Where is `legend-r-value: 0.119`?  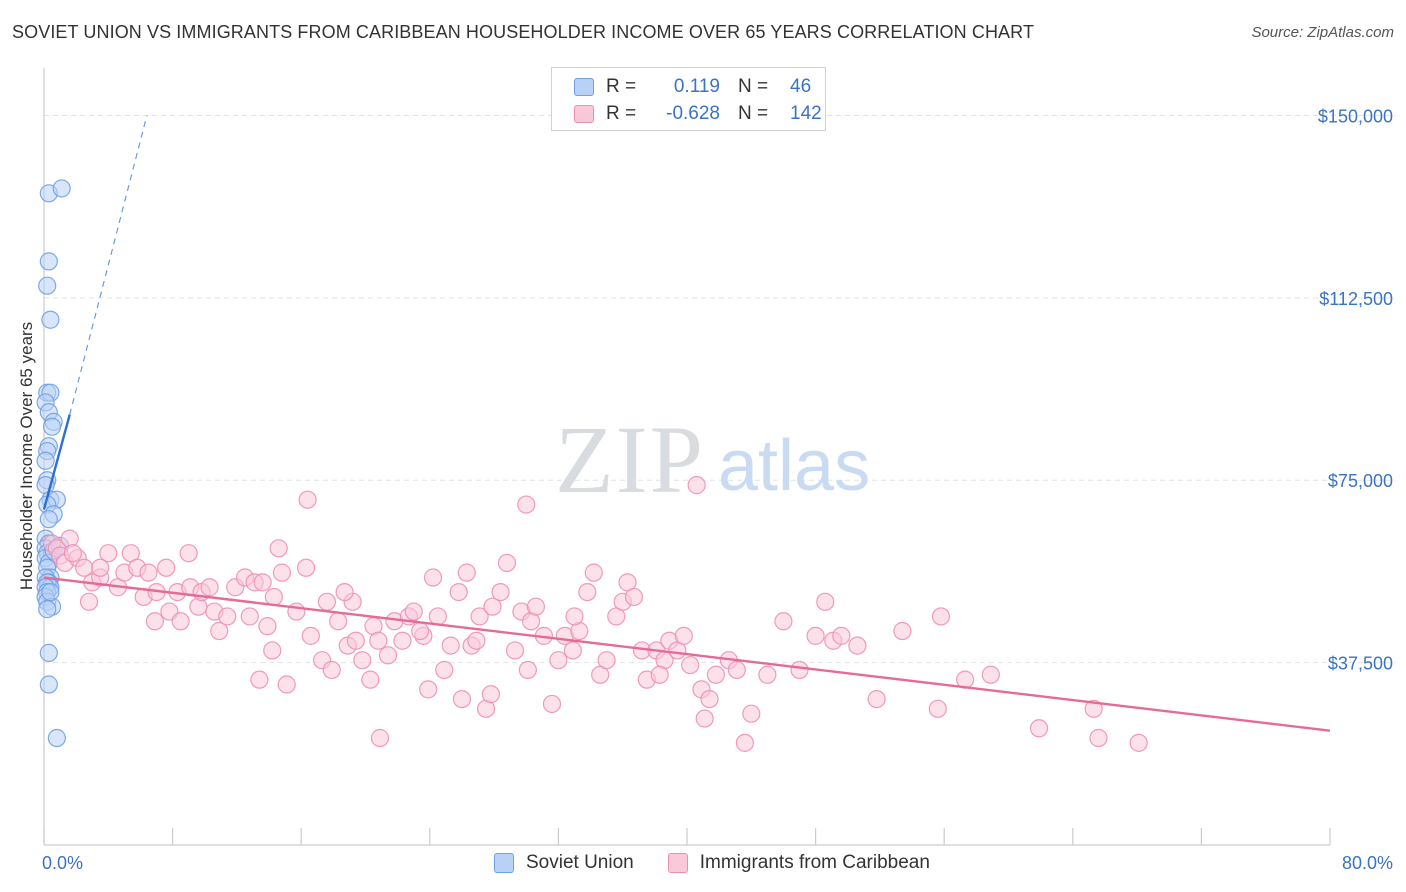
legend-r-value: 0.119 is located at coordinates (696, 86).